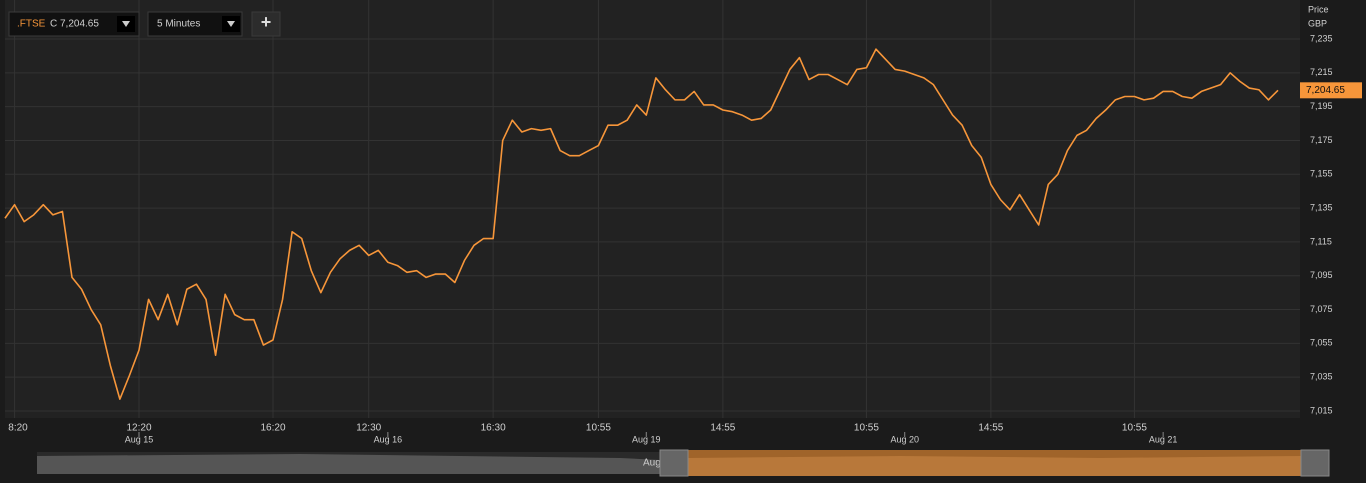 This screenshot has width=1366, height=483. What do you see at coordinates (1321, 343) in the screenshot?
I see `y-tick-label: 7,055` at bounding box center [1321, 343].